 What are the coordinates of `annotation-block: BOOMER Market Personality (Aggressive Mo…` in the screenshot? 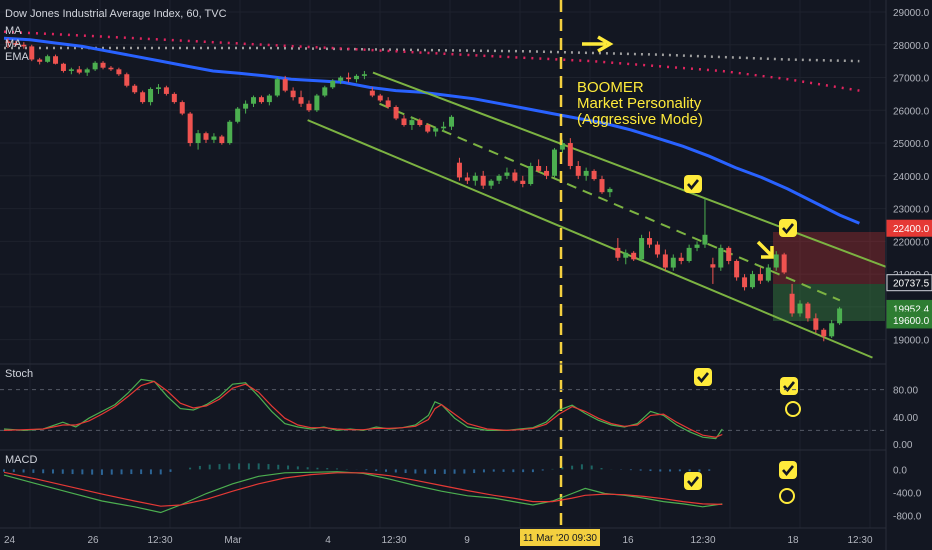 It's located at (640, 81).